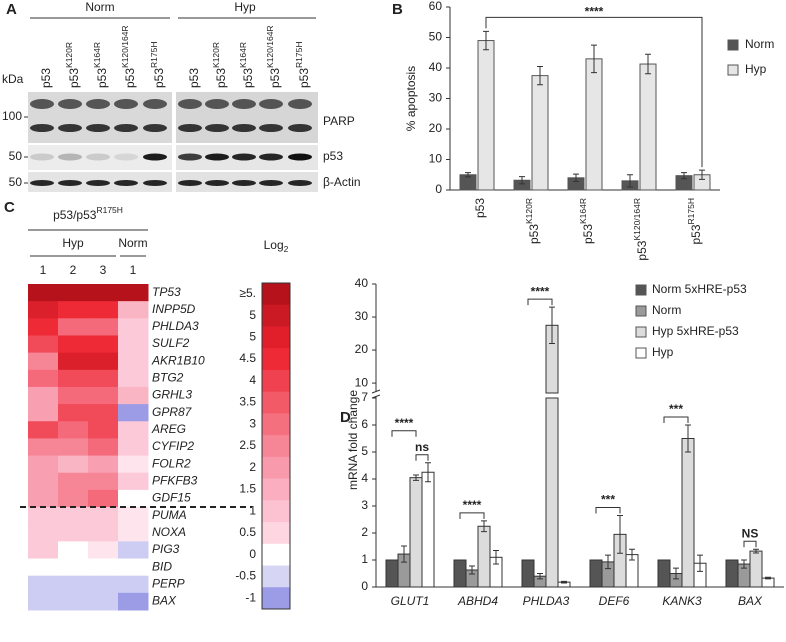 This screenshot has width=786, height=642. What do you see at coordinates (376, 394) in the screenshot?
I see `axis-break` at bounding box center [376, 394].